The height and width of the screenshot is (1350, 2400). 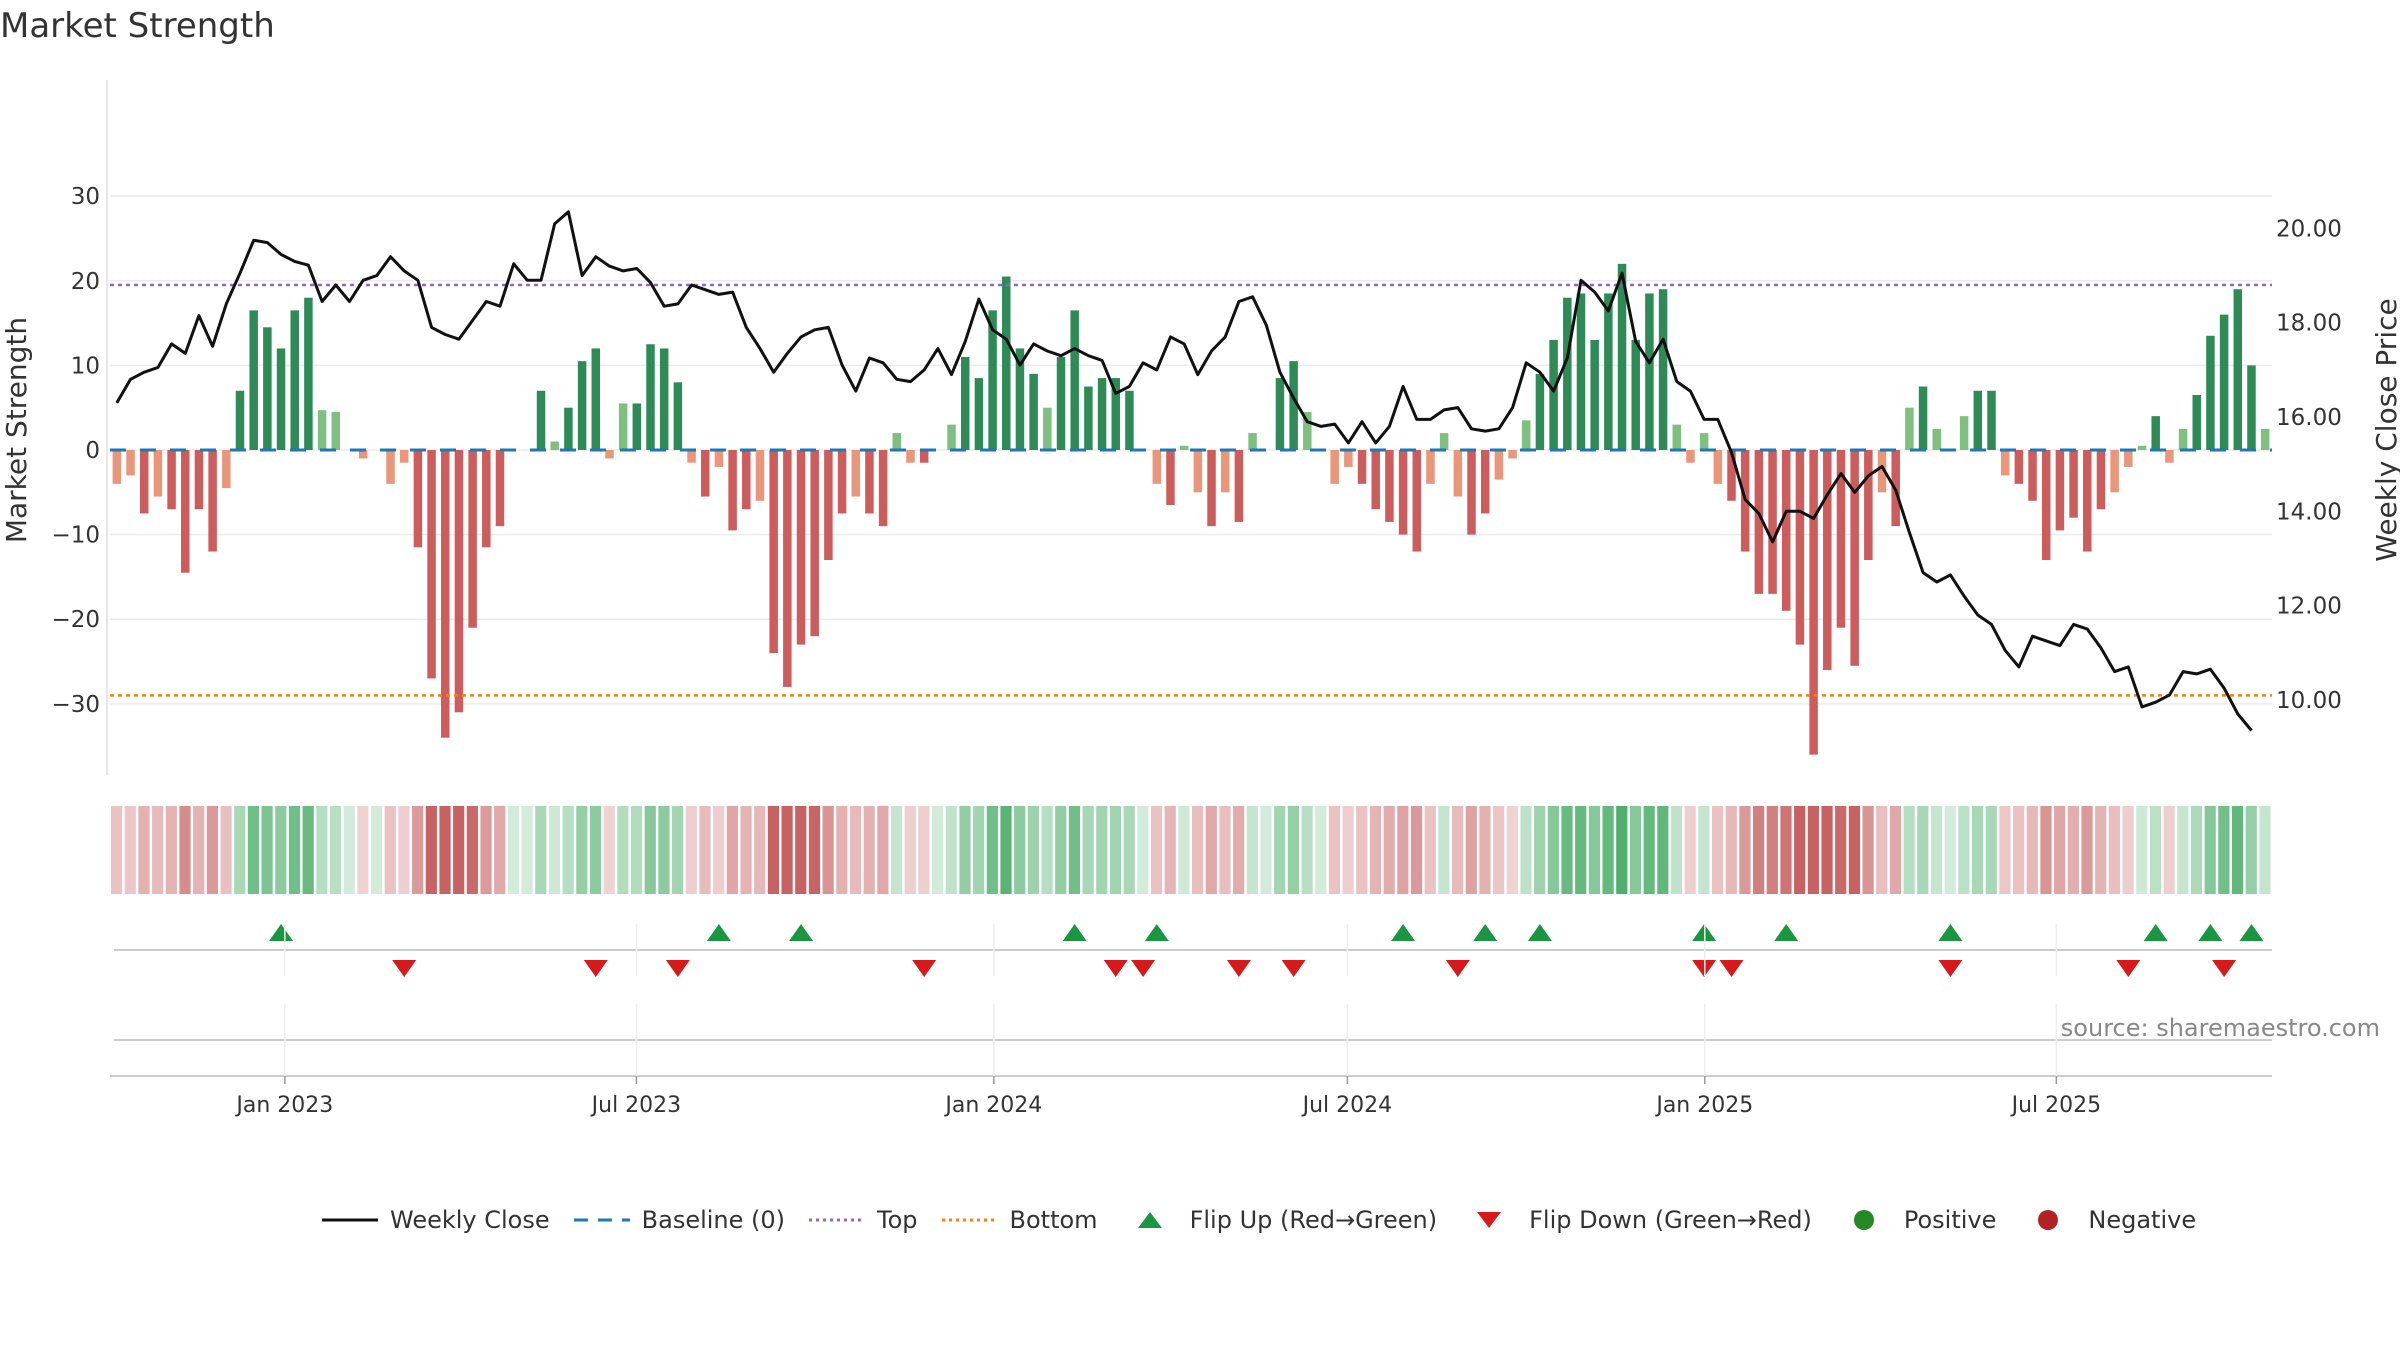 I want to click on y-axis-label-right: Weekly Close Price, so click(x=2385, y=429).